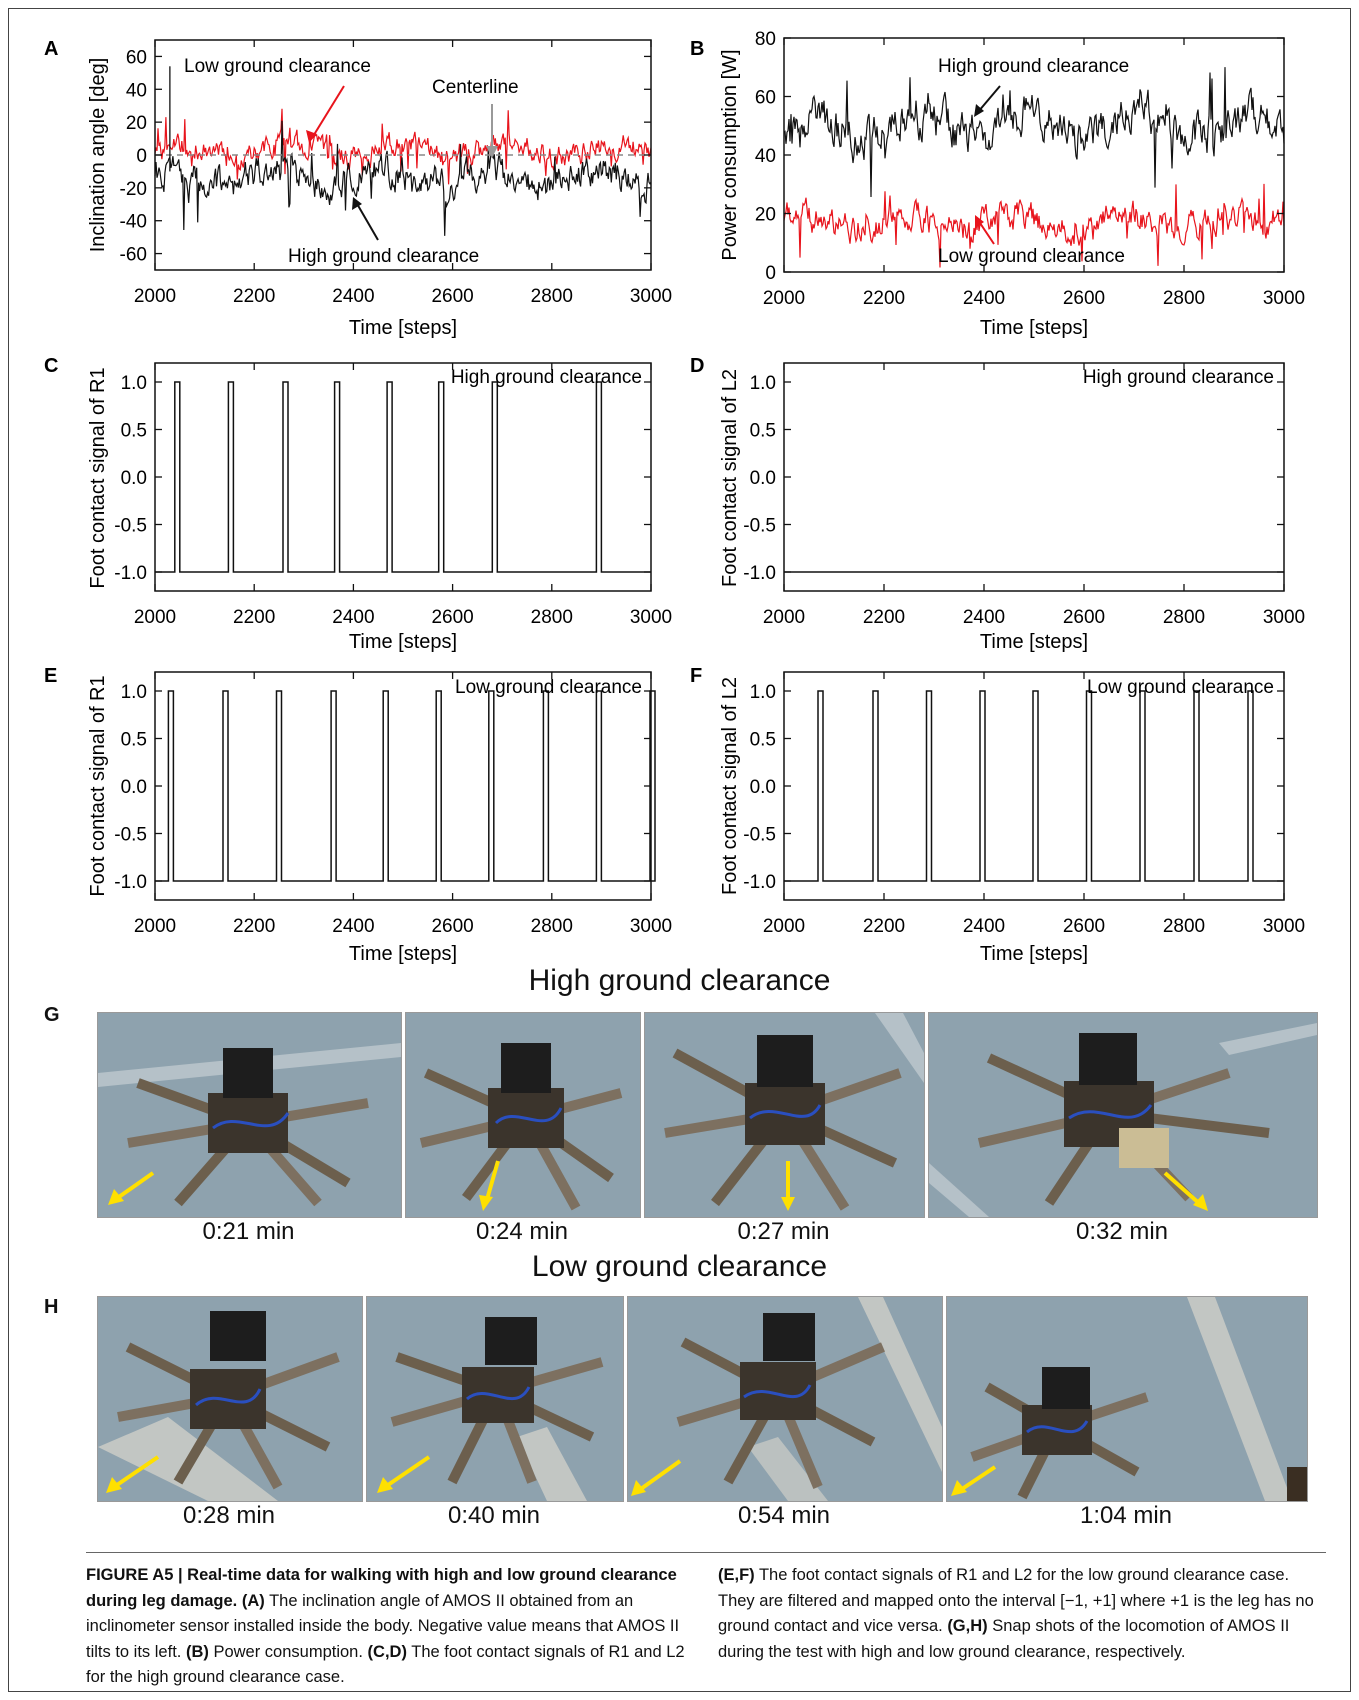 The image size is (1359, 1700). I want to click on panel-b-ytick-label: 80, so click(765, 39).